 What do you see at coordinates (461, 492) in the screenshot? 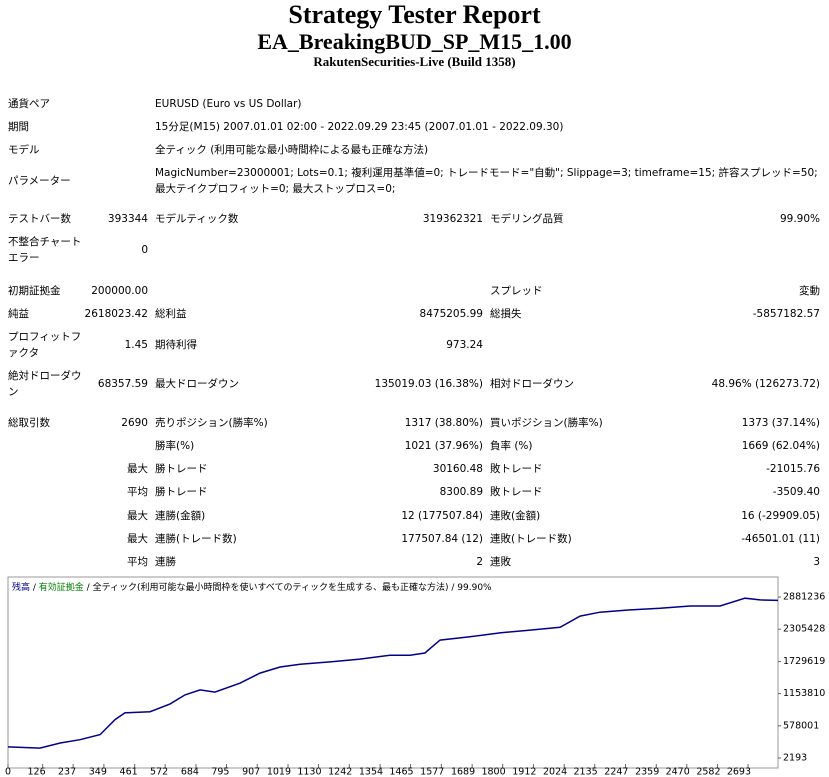
I see `stat-value: 8300.89` at bounding box center [461, 492].